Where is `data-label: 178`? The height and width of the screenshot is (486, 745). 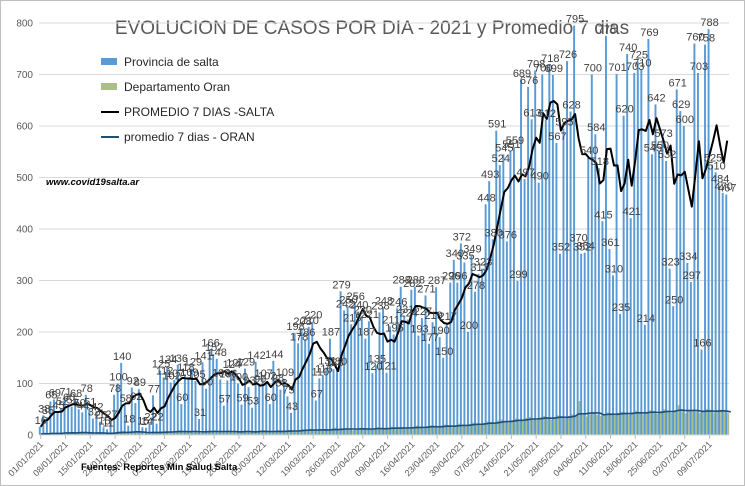 data-label: 178 is located at coordinates (299, 337).